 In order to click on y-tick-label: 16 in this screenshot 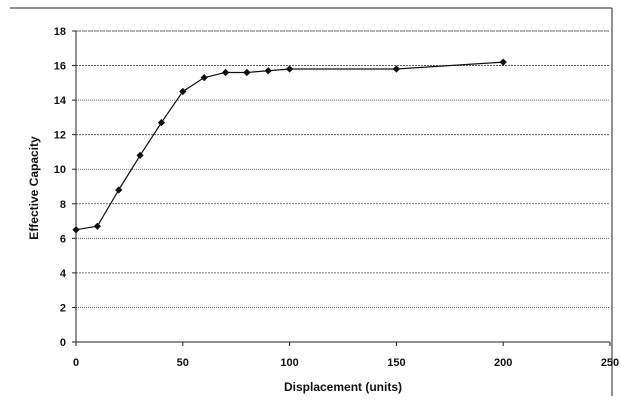, I will do `click(60, 67)`.